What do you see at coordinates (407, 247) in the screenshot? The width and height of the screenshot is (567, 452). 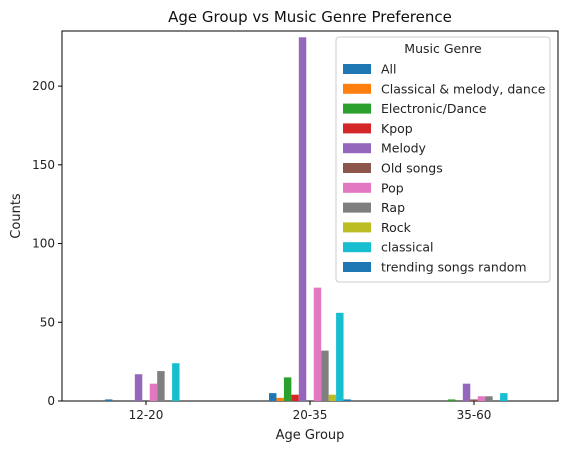 I see `legend-label-9: classical` at bounding box center [407, 247].